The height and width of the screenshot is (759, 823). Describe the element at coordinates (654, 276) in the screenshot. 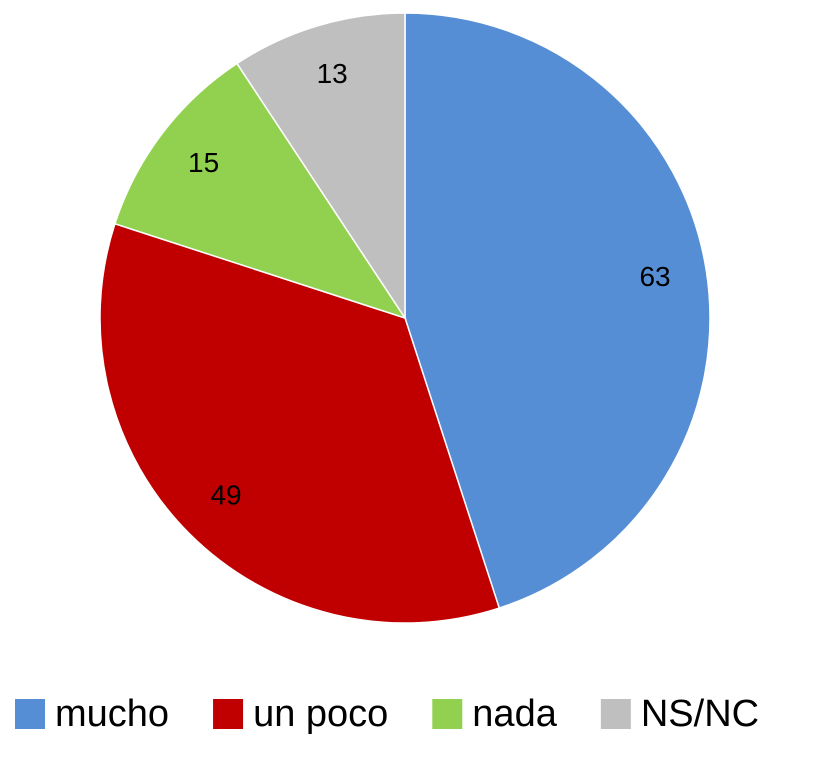

I see `data-label: 63` at that location.